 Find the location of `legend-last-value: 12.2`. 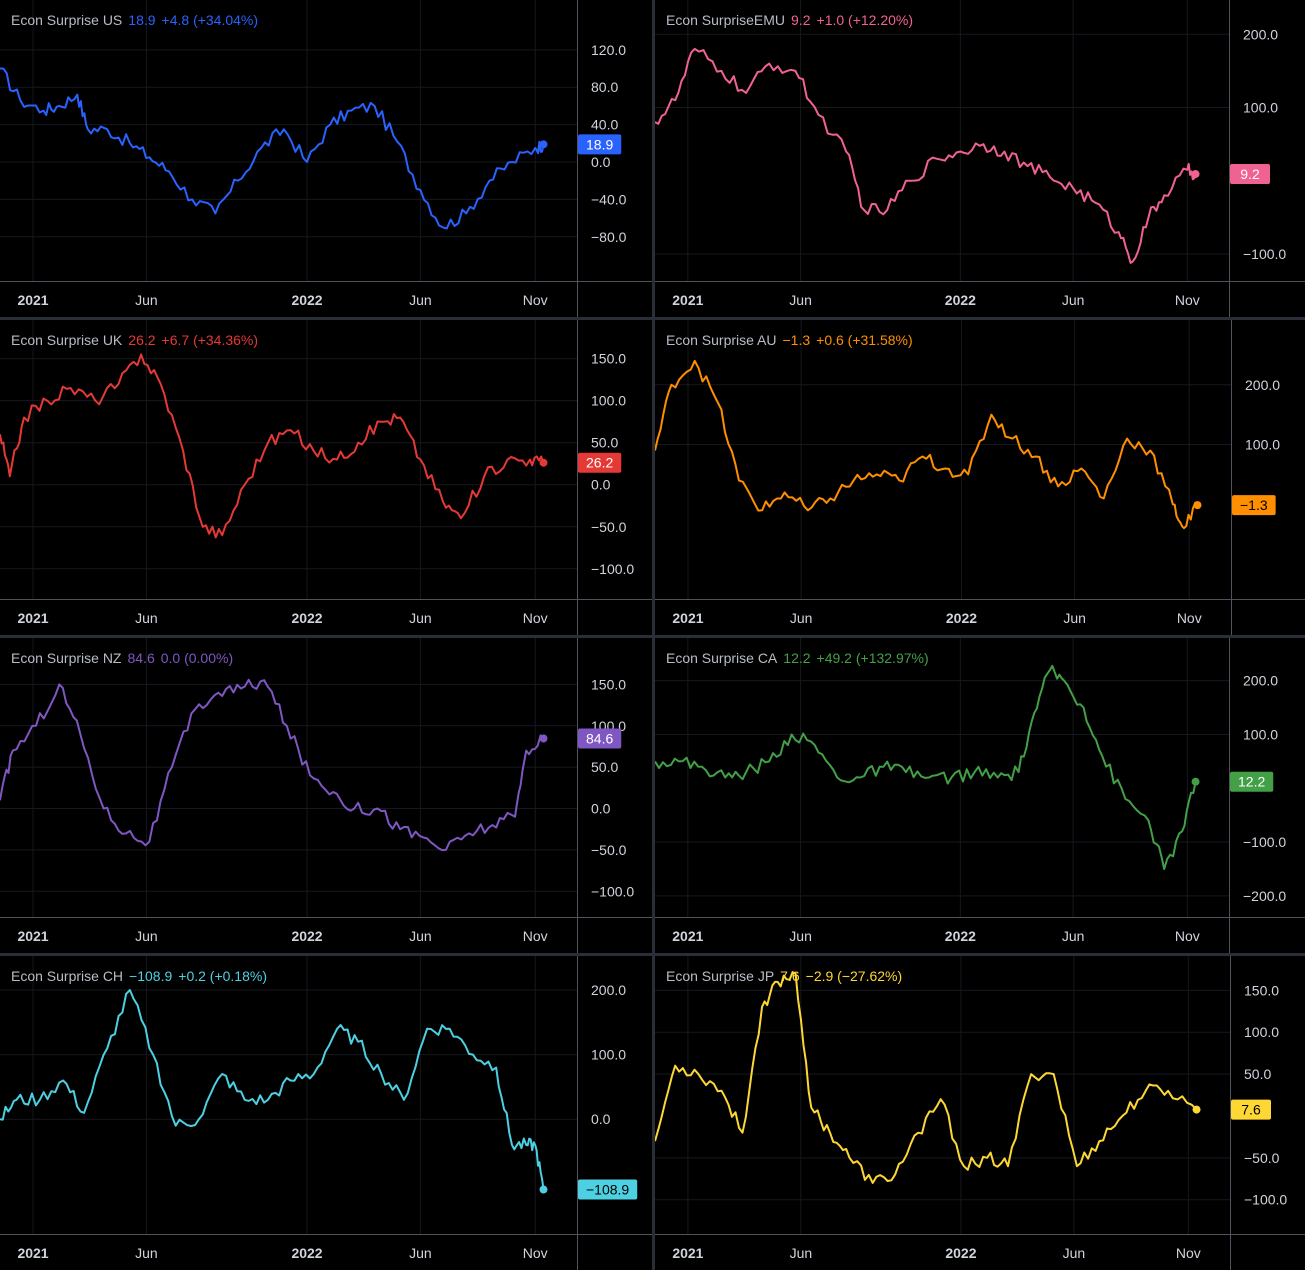

legend-last-value: 12.2 is located at coordinates (797, 658).